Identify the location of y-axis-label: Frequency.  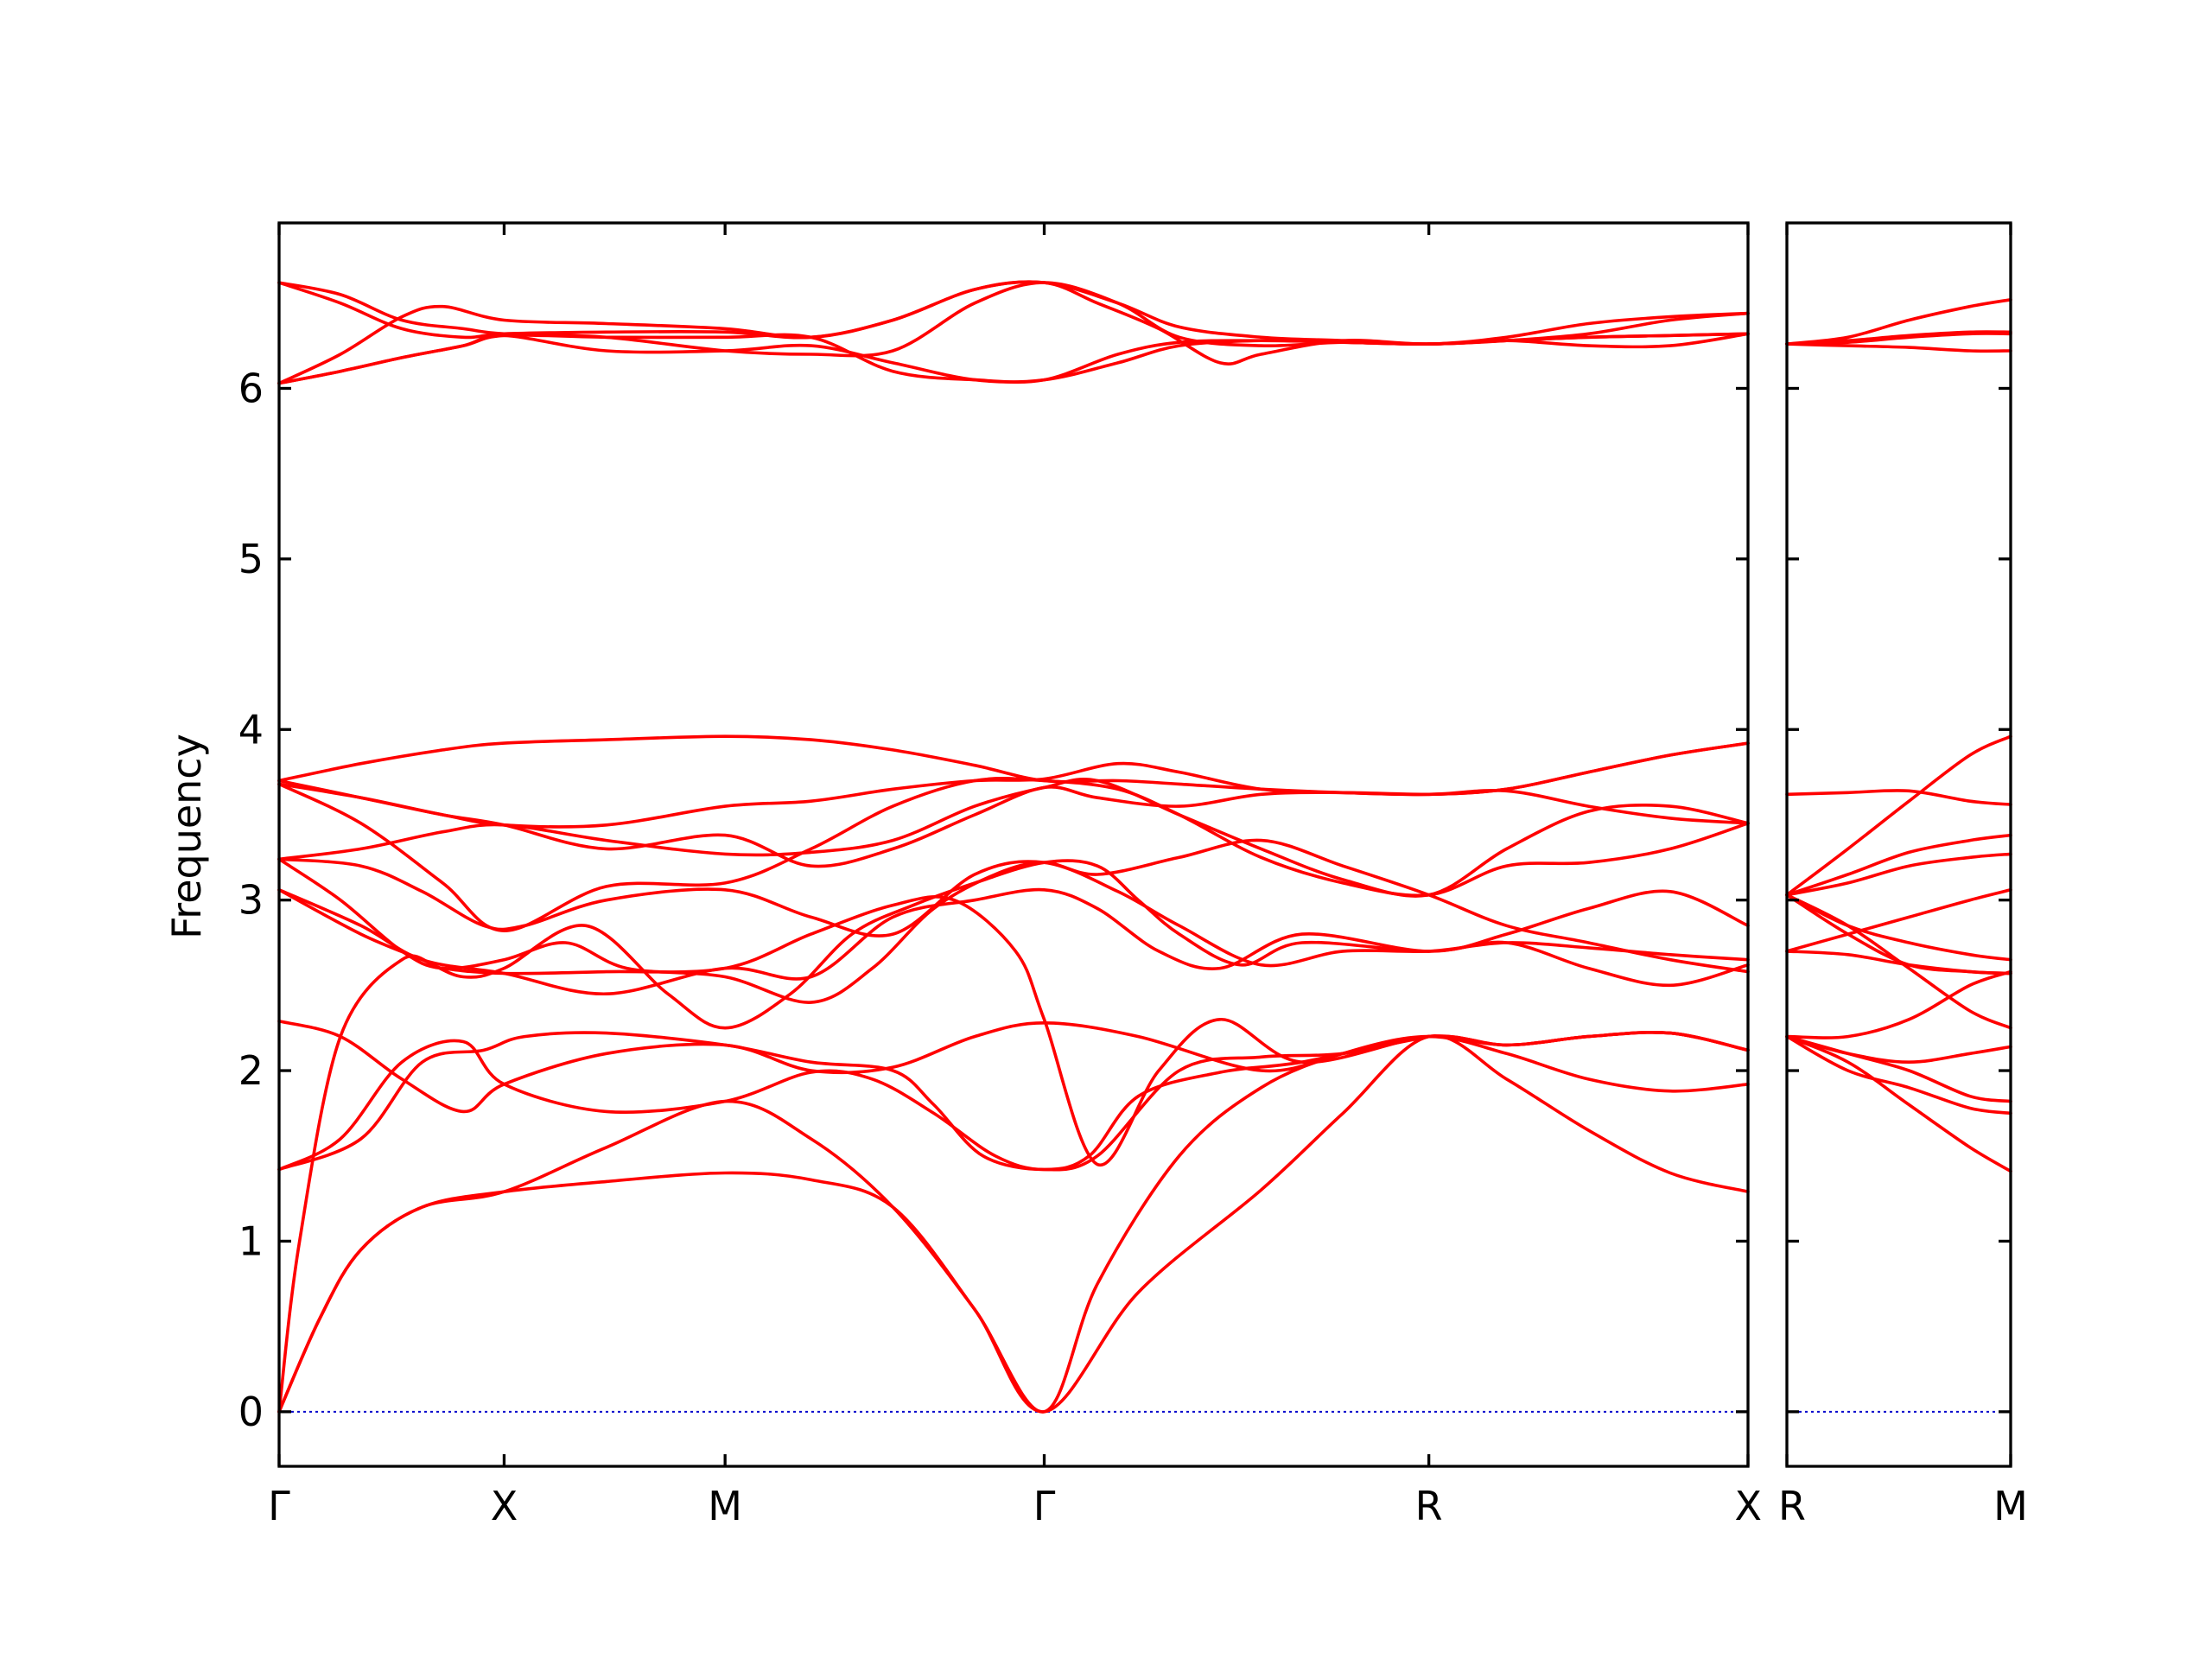
(186, 836).